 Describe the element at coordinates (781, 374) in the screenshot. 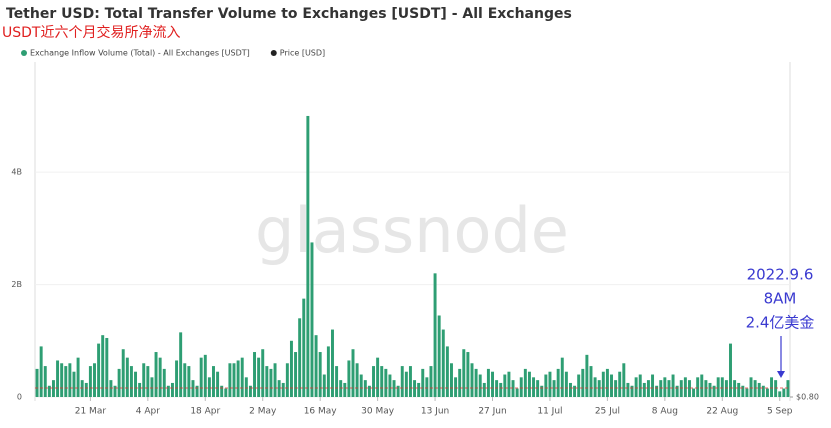

I see `annotation-arrowhead` at that location.